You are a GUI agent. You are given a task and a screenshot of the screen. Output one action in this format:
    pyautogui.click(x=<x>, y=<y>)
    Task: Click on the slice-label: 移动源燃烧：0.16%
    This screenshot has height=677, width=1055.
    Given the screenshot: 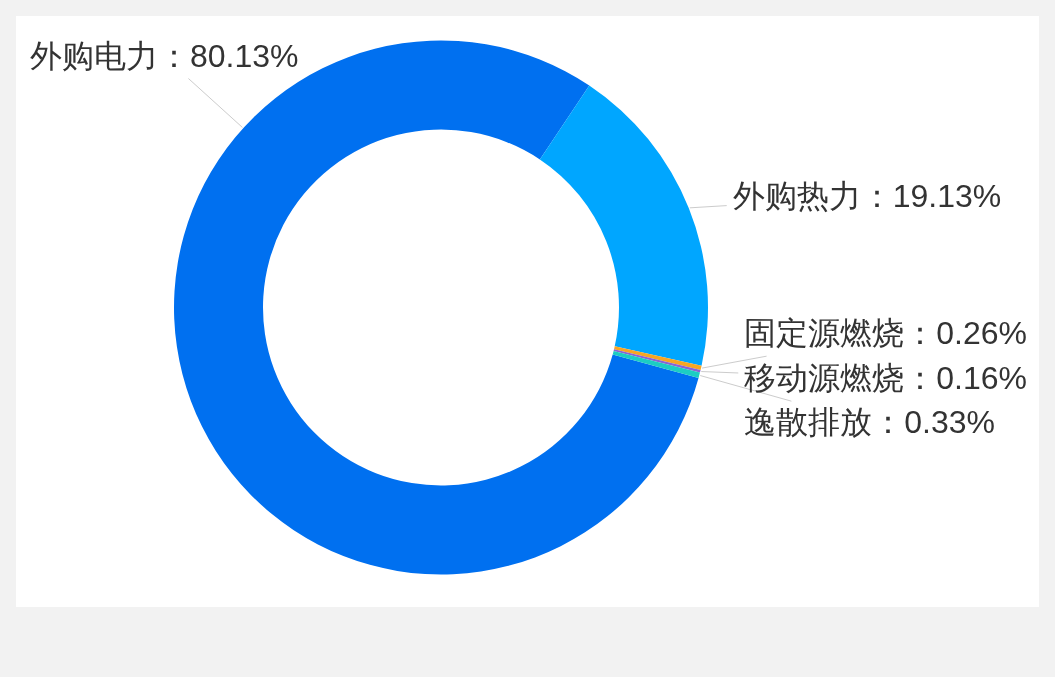 What is the action you would take?
    pyautogui.click(x=885, y=377)
    